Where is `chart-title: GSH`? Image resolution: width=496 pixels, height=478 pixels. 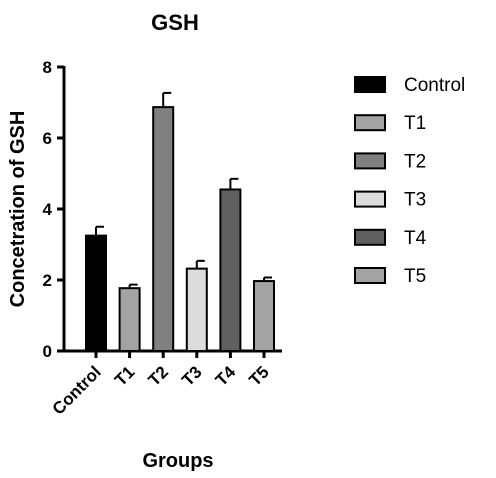
chart-title: GSH is located at coordinates (175, 22).